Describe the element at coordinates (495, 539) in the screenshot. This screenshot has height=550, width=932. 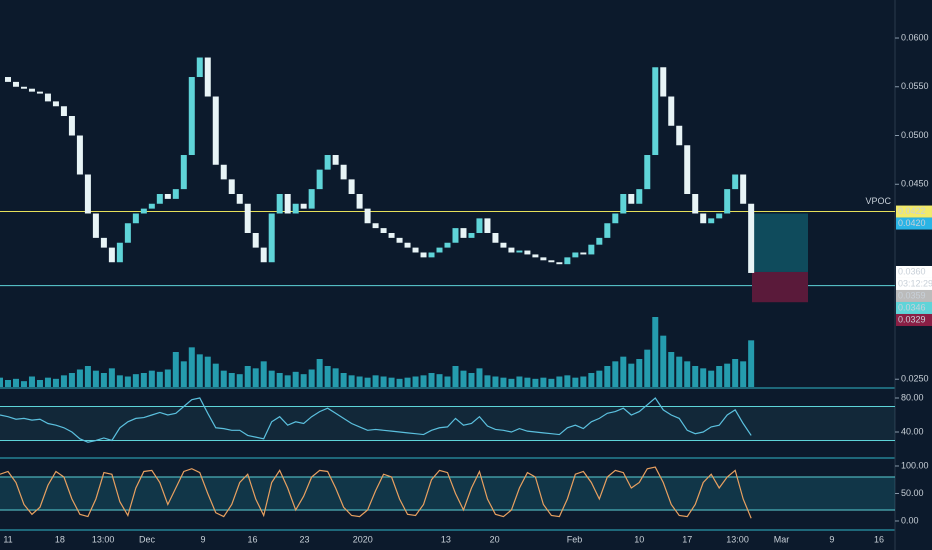
I see `x-tick-label: 20` at that location.